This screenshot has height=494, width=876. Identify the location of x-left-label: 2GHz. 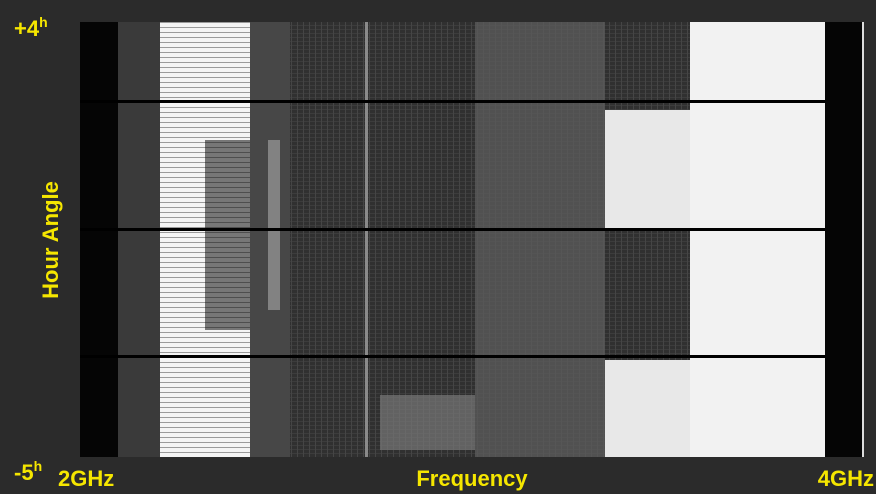
(86, 478).